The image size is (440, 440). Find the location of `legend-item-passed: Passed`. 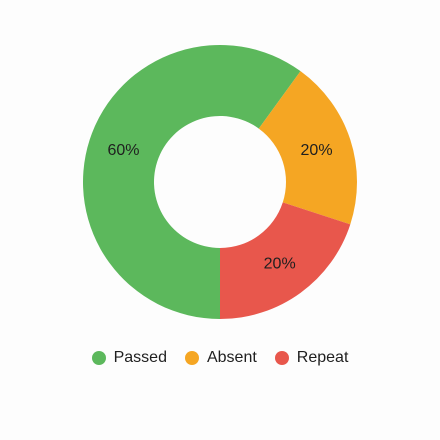

legend-item-passed: Passed is located at coordinates (129, 358).